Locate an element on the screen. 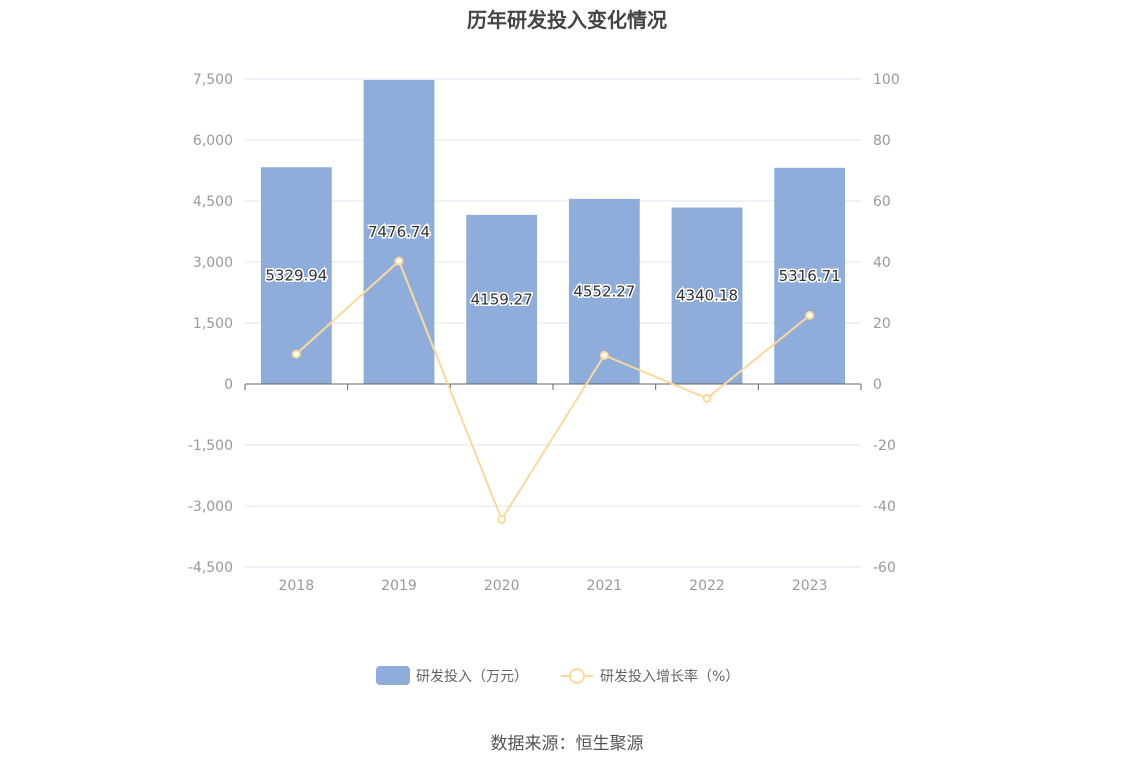 The width and height of the screenshot is (1134, 766). right-axis: 100 80 60 40 20 0 -20 -40 -60 is located at coordinates (886, 324).